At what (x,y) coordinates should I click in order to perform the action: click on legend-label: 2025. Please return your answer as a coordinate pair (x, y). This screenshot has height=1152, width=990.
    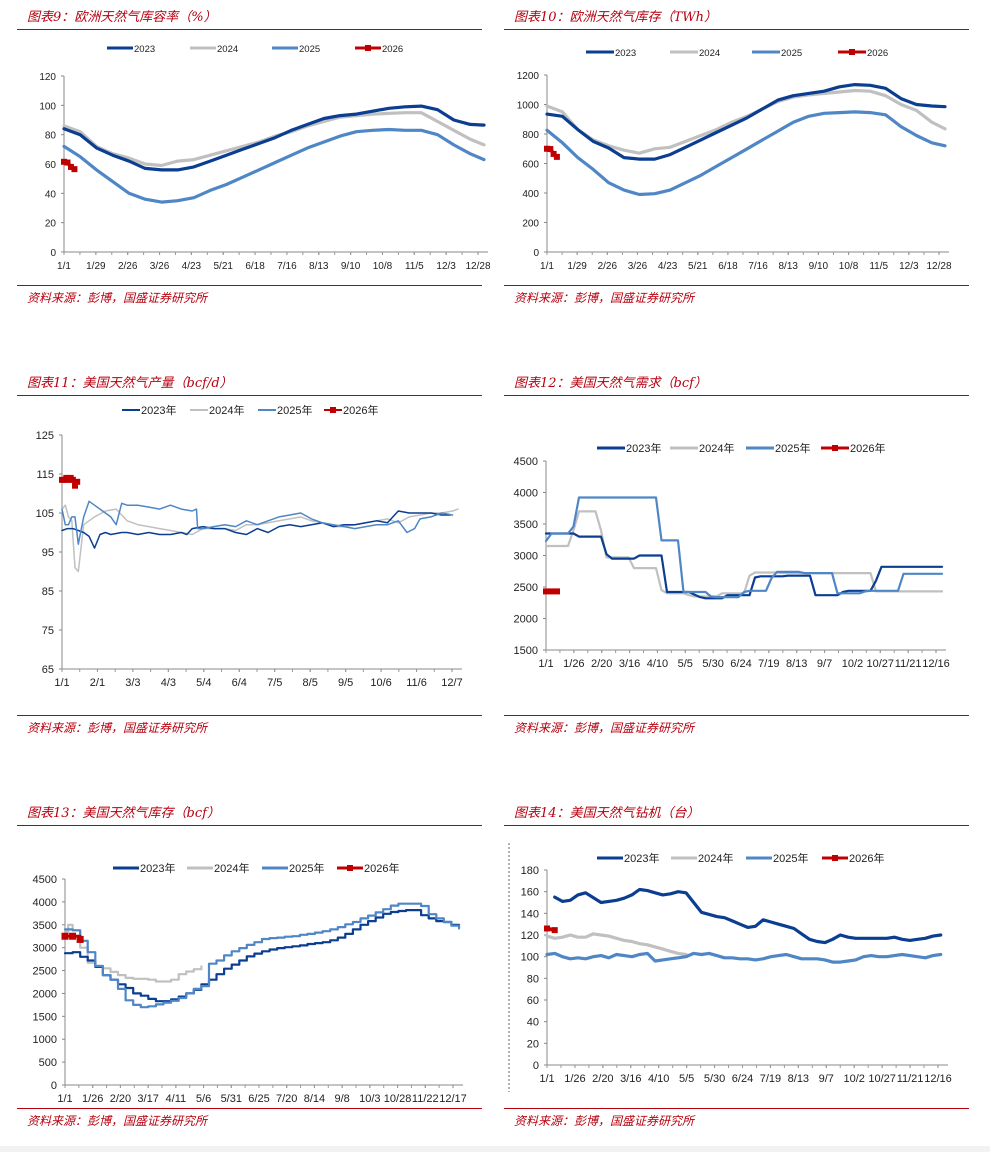
    Looking at the image, I should click on (309, 49).